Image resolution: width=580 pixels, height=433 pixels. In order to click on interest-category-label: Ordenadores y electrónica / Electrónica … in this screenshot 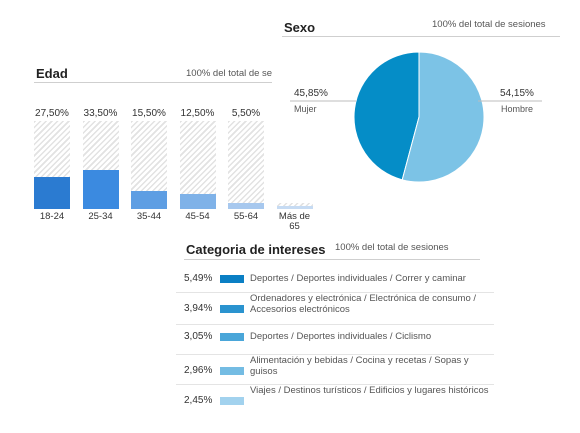, I will do `click(363, 304)`.